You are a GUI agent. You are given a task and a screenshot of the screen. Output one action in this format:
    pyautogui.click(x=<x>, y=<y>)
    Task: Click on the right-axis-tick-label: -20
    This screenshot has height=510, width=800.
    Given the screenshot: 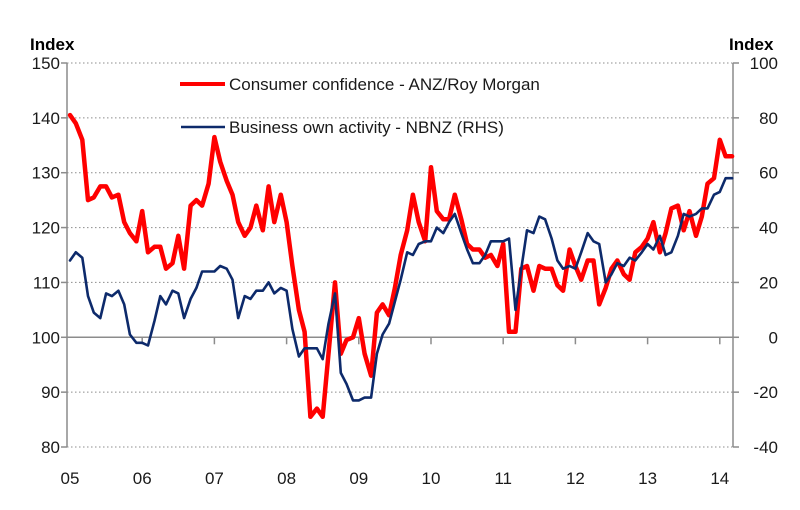 What is the action you would take?
    pyautogui.click(x=765, y=392)
    